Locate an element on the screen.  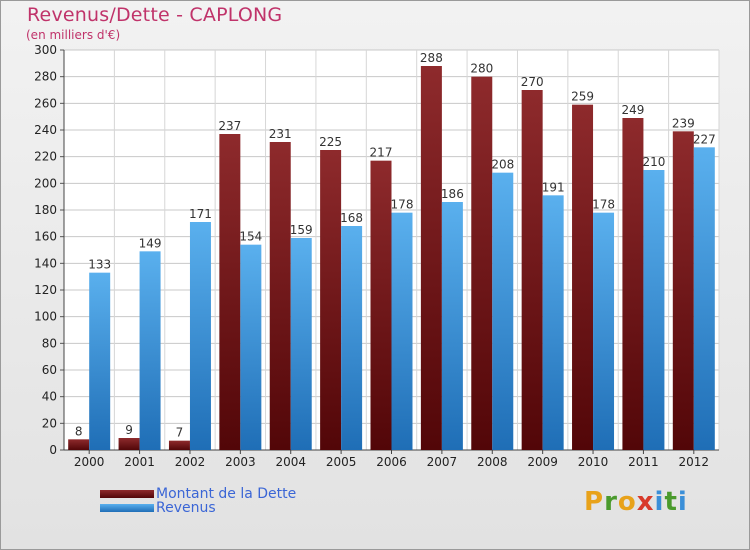
revenus-value-label: 186 is located at coordinates (452, 194).